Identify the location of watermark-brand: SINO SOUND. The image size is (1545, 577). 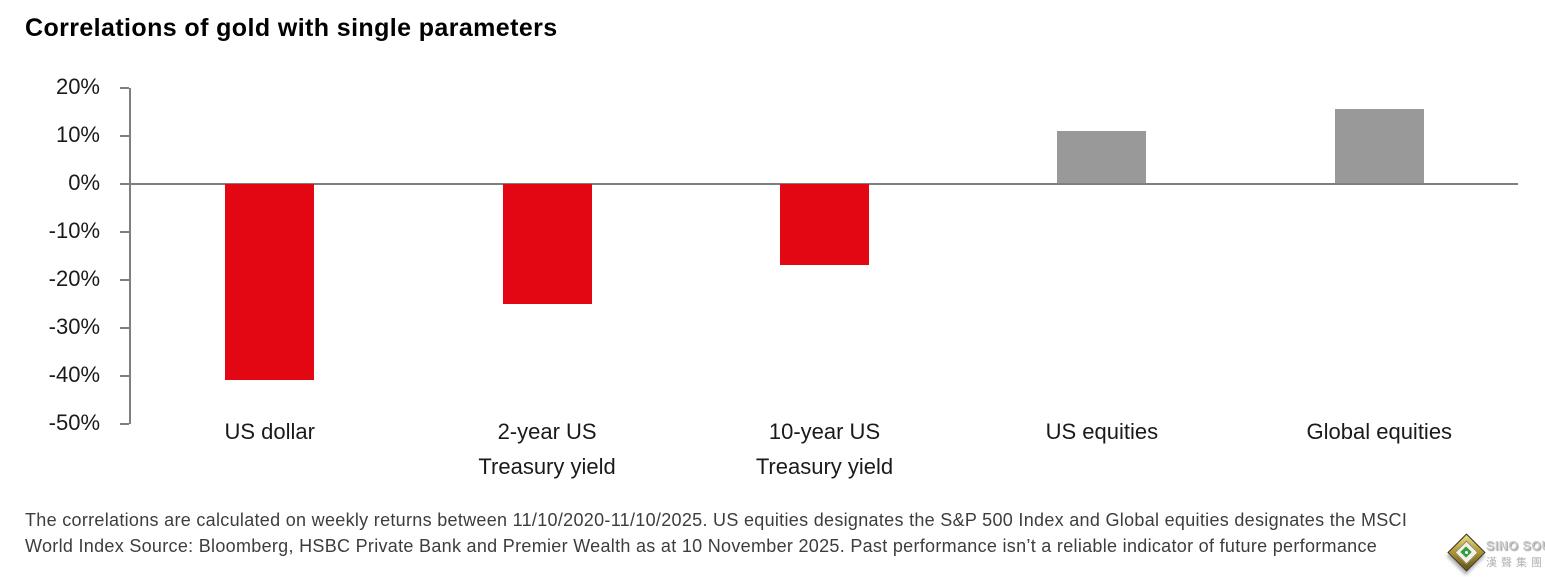
(1515, 545).